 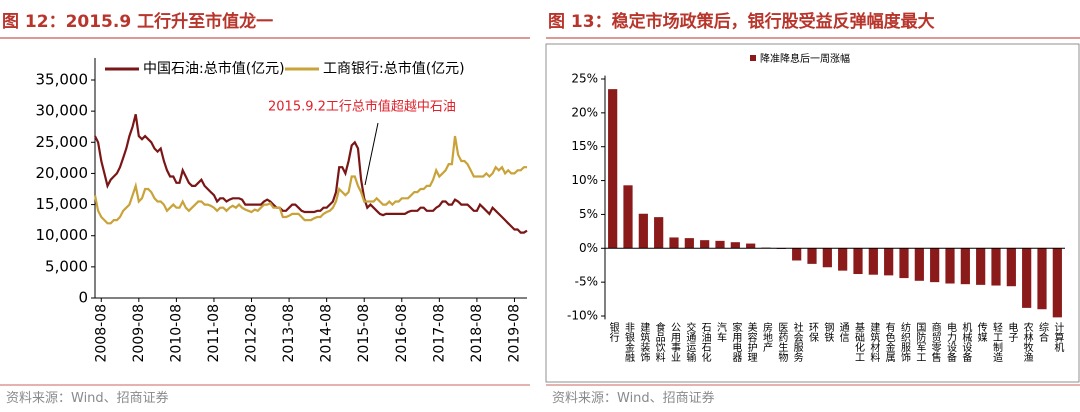 I want to click on chart-title: 图 13：稳定市场政策后，银行股受益反弹幅度最大, so click(x=741, y=21).